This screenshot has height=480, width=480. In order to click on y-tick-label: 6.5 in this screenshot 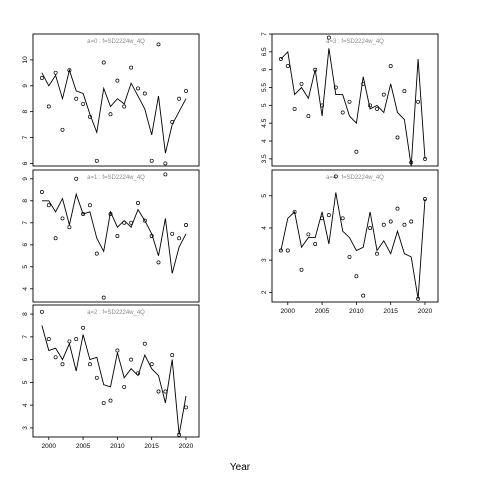, I will do `click(264, 51)`.